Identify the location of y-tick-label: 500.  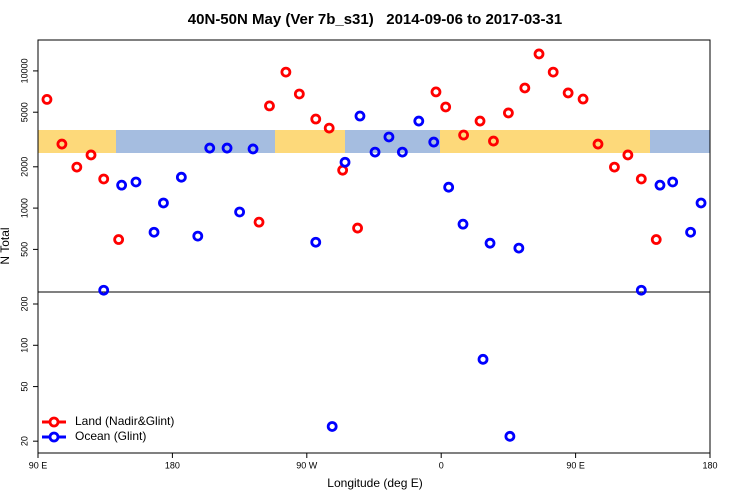
(24, 249).